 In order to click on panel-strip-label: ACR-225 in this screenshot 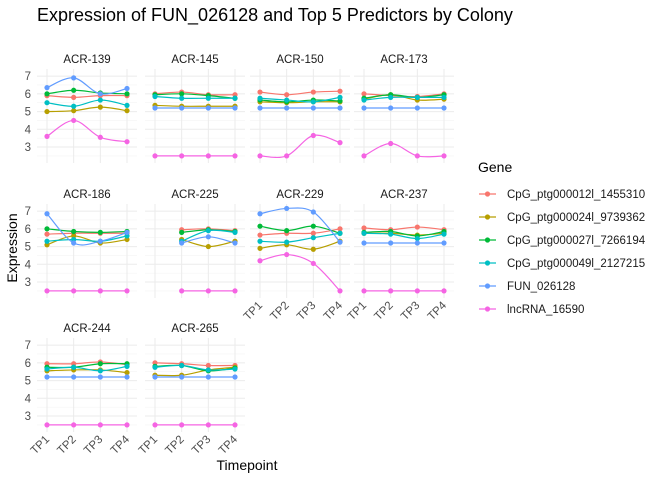, I will do `click(194, 195)`.